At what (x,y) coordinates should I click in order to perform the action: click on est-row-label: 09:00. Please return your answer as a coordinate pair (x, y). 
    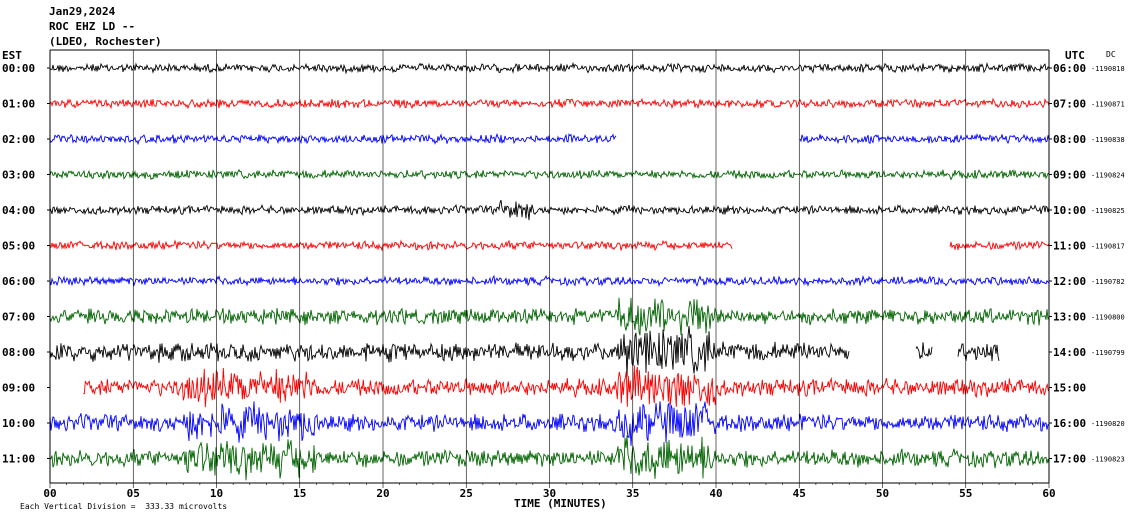
    Looking at the image, I should click on (18, 388).